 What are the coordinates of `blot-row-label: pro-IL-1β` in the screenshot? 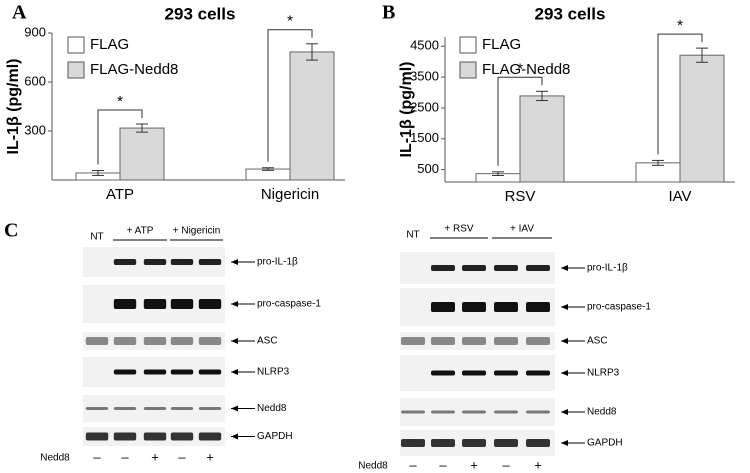 It's located at (277, 262).